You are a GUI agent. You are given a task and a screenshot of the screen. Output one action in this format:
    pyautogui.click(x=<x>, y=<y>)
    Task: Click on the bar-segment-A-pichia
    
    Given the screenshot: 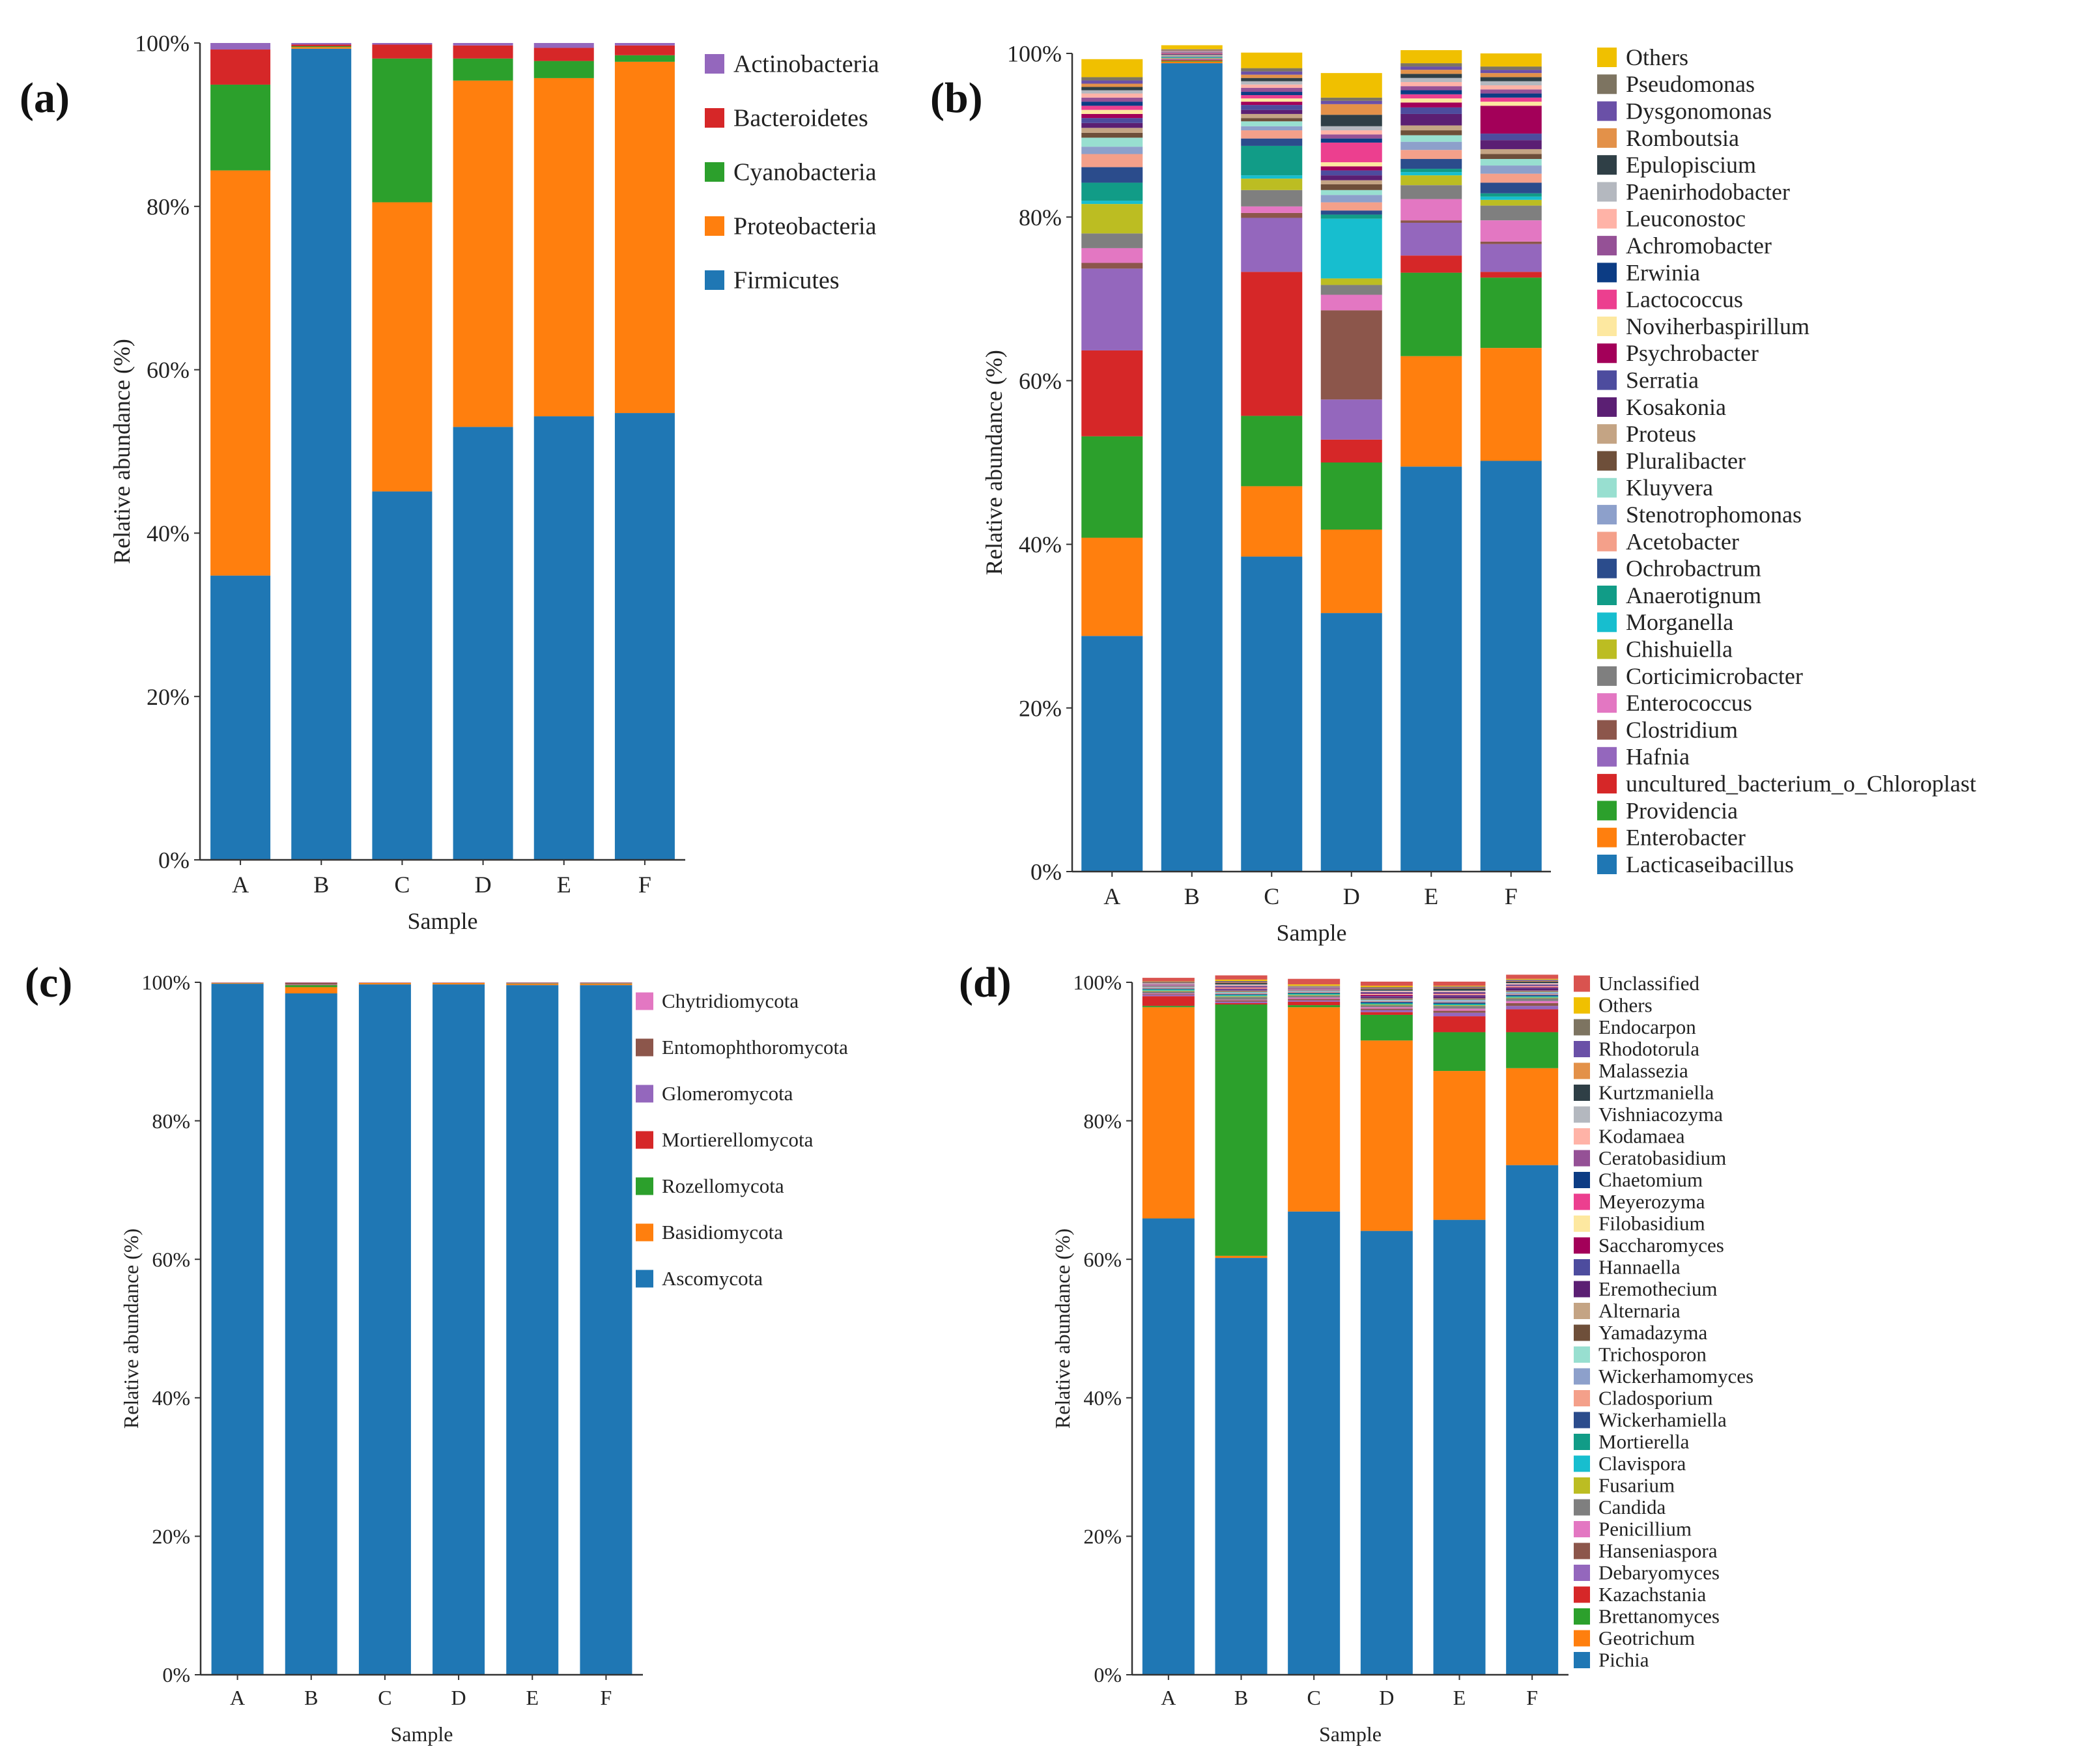 What is the action you would take?
    pyautogui.click(x=1168, y=1446)
    